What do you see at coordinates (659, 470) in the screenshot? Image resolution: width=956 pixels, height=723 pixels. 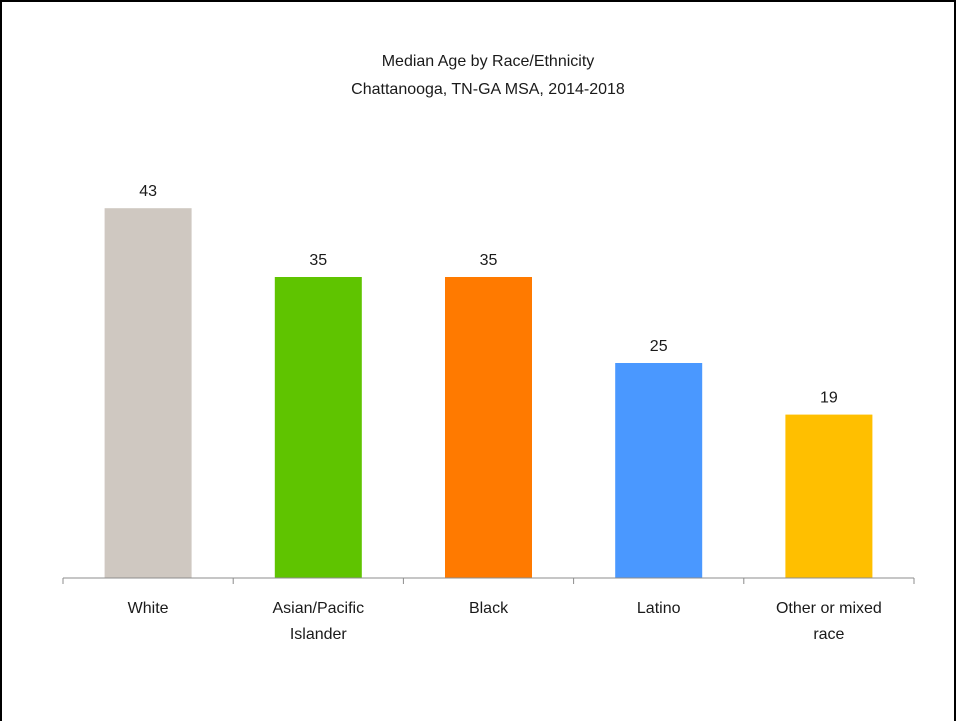 I see `bar-latino` at bounding box center [659, 470].